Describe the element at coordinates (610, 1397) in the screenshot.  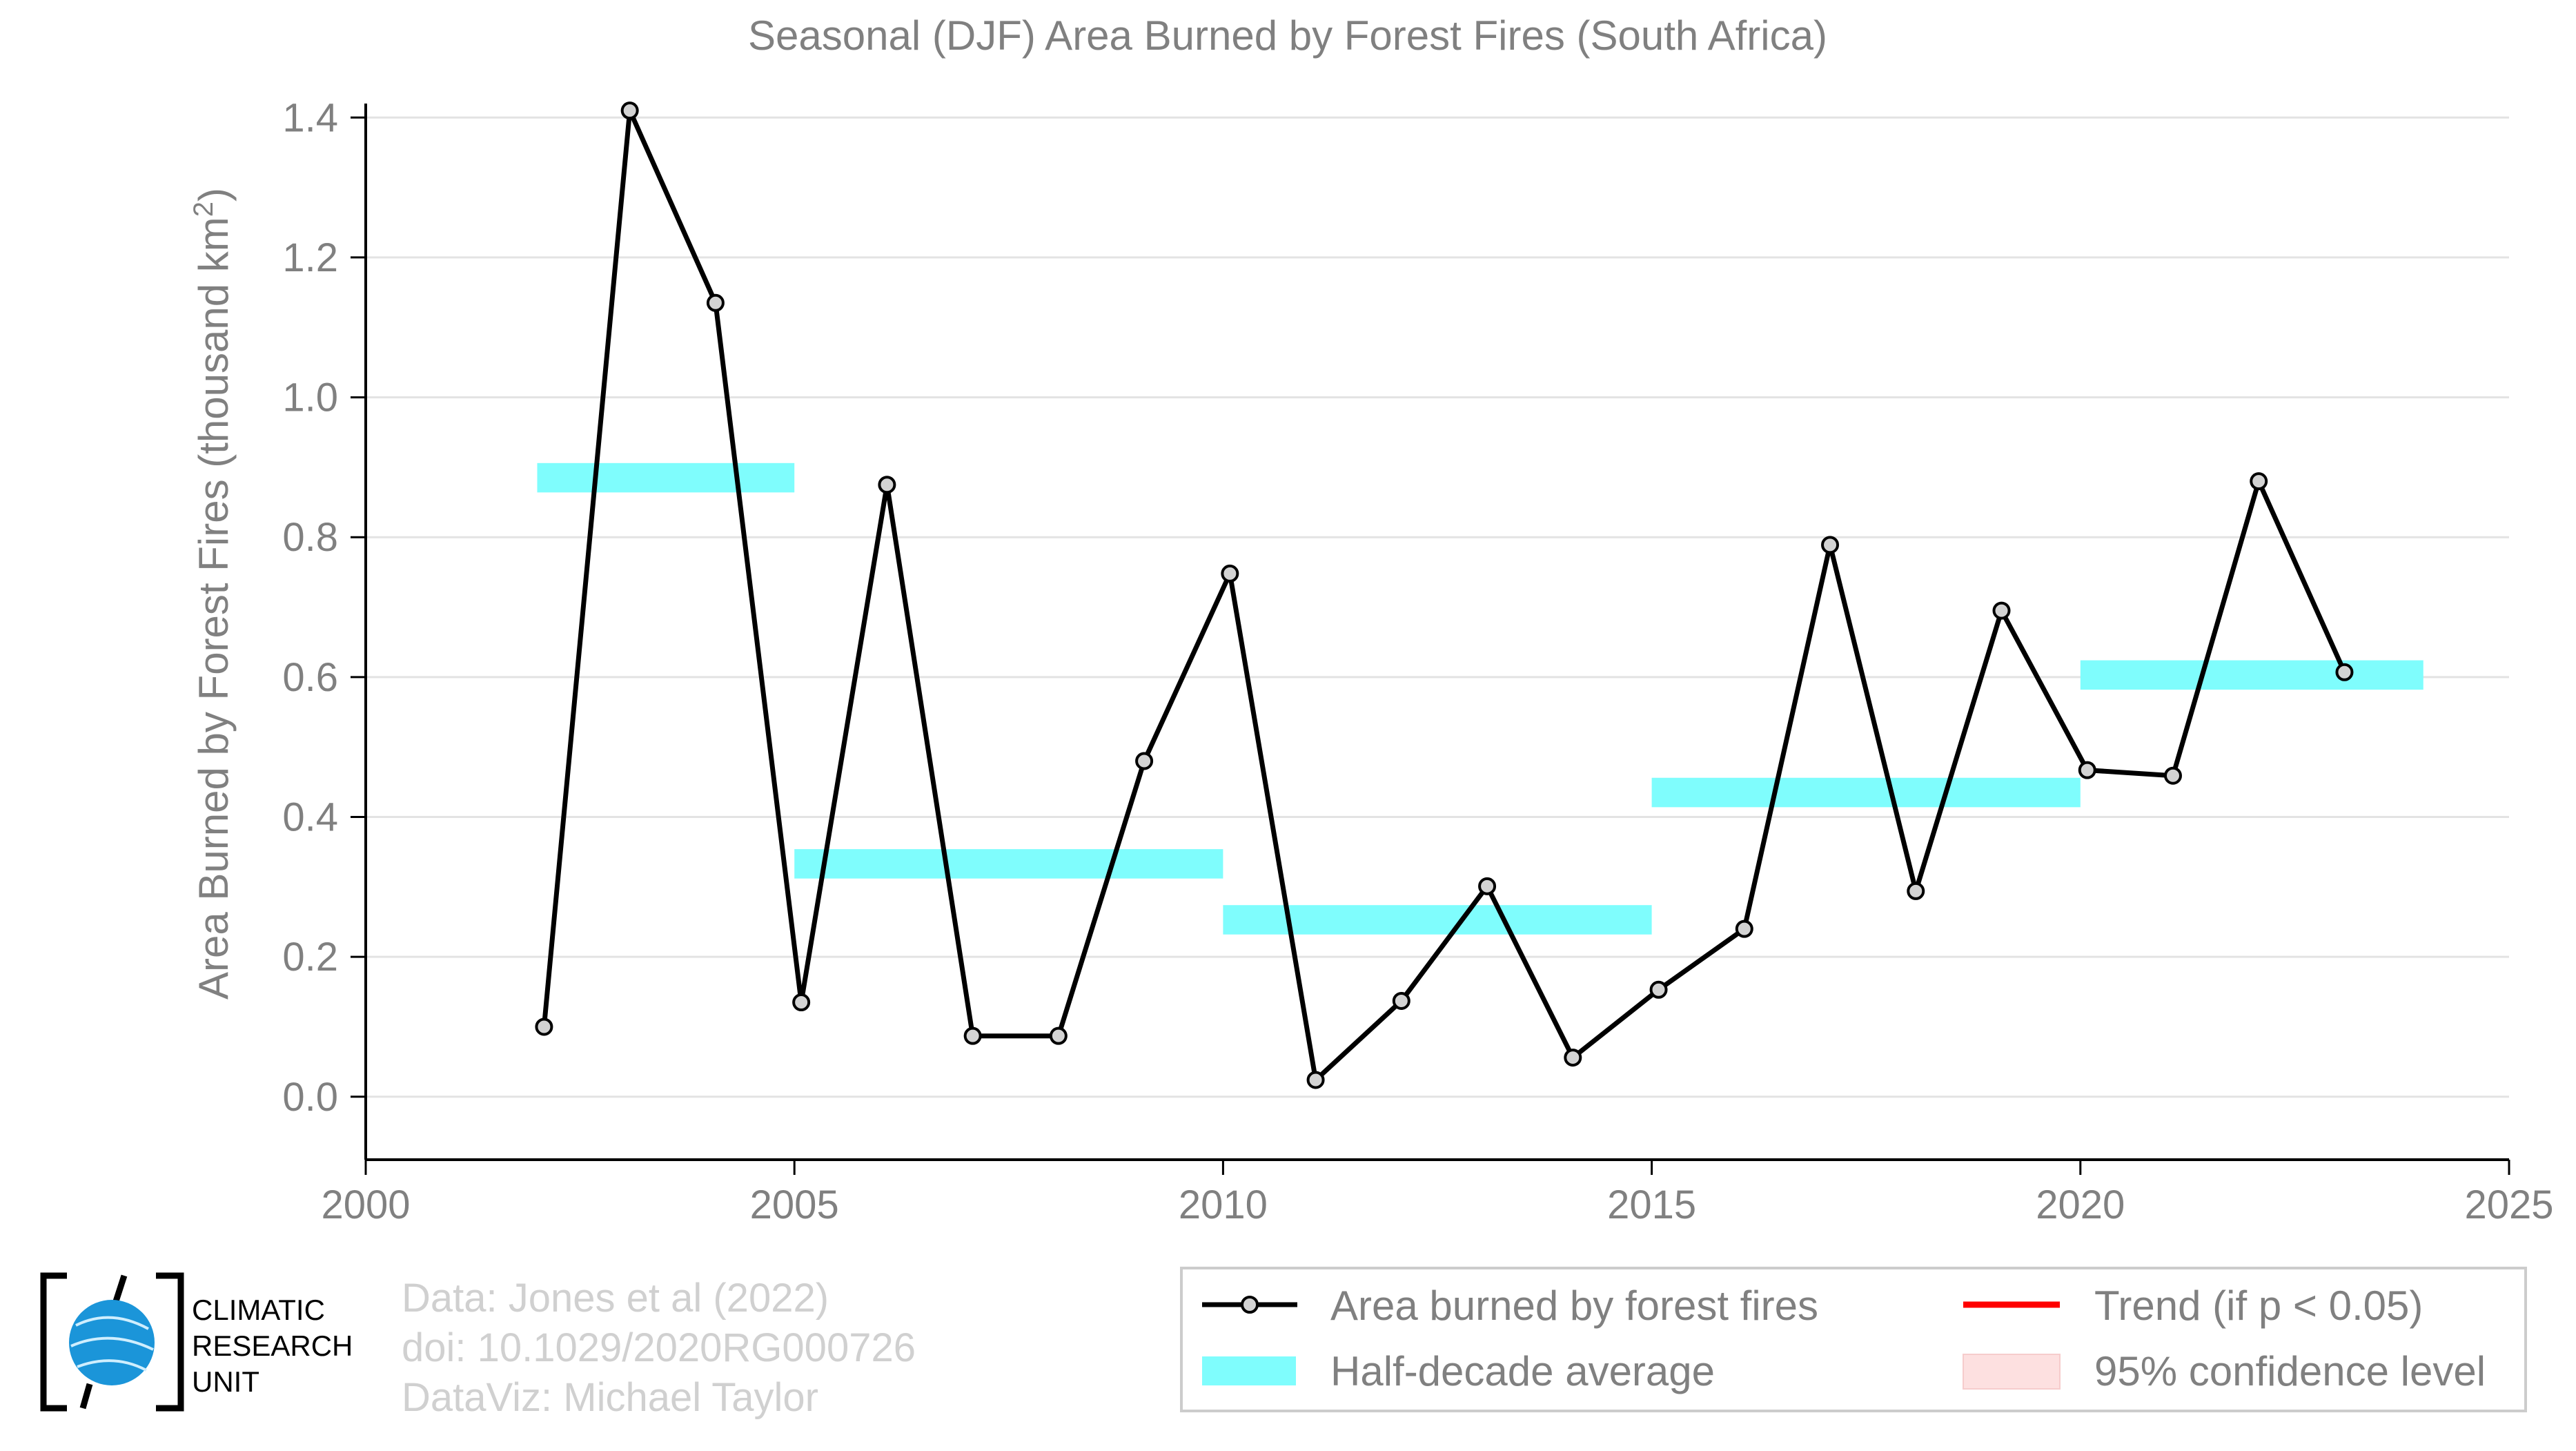
I see `credit-dataviz: DataViz: Michael Taylor` at that location.